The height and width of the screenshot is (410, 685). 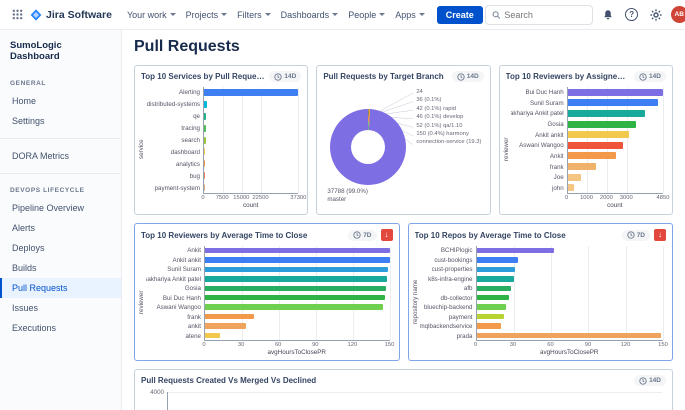 What do you see at coordinates (347, 196) in the screenshot?
I see `donut-main-label: 37788 (99.0%) master` at bounding box center [347, 196].